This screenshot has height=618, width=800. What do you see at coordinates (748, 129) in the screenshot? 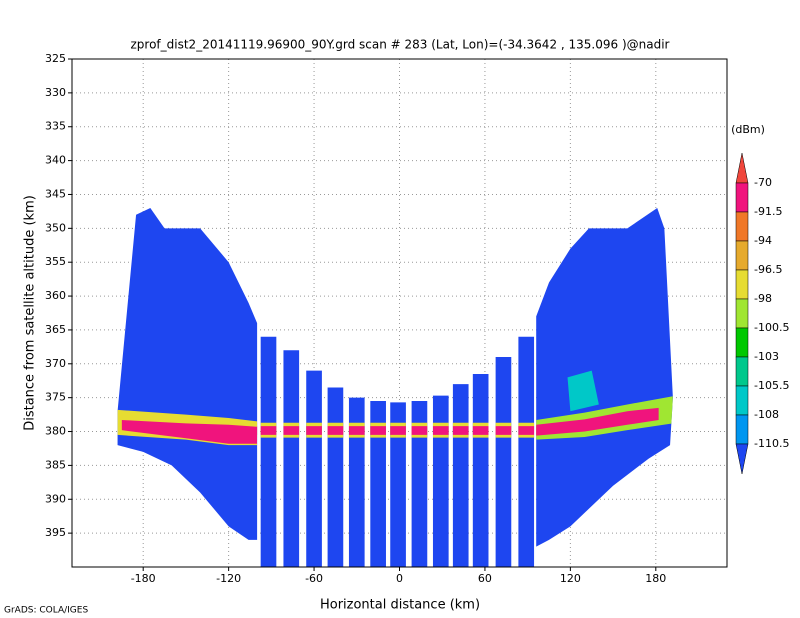
I see `colorbar-label: (dBm)` at bounding box center [748, 129].